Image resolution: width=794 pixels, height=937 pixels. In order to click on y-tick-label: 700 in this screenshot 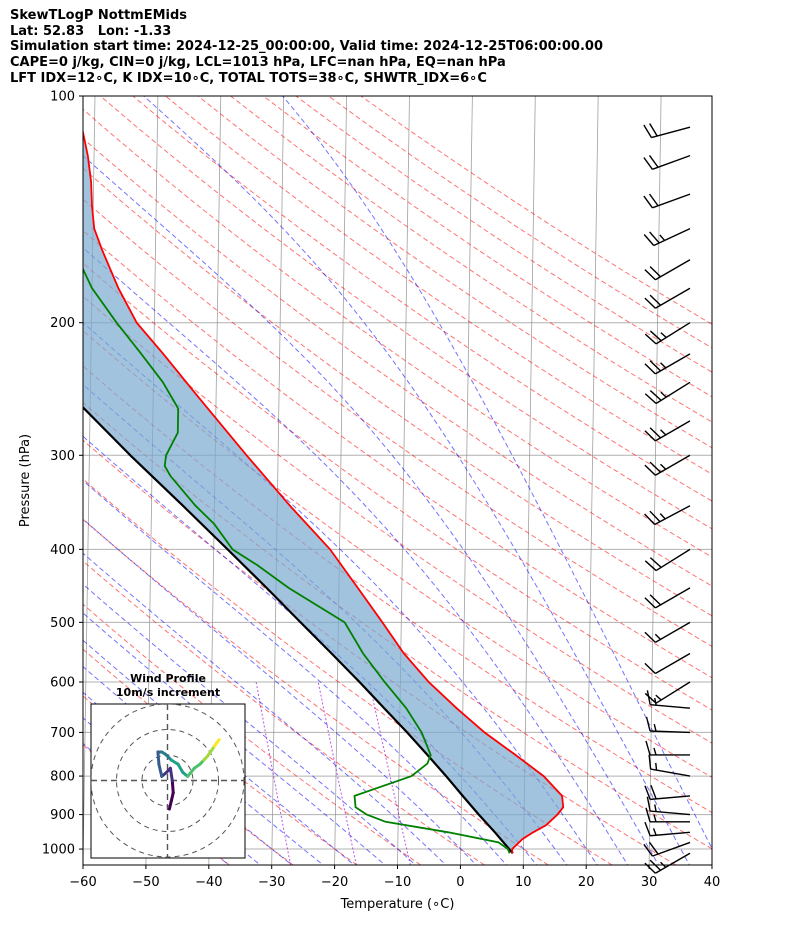, I will do `click(62, 733)`.